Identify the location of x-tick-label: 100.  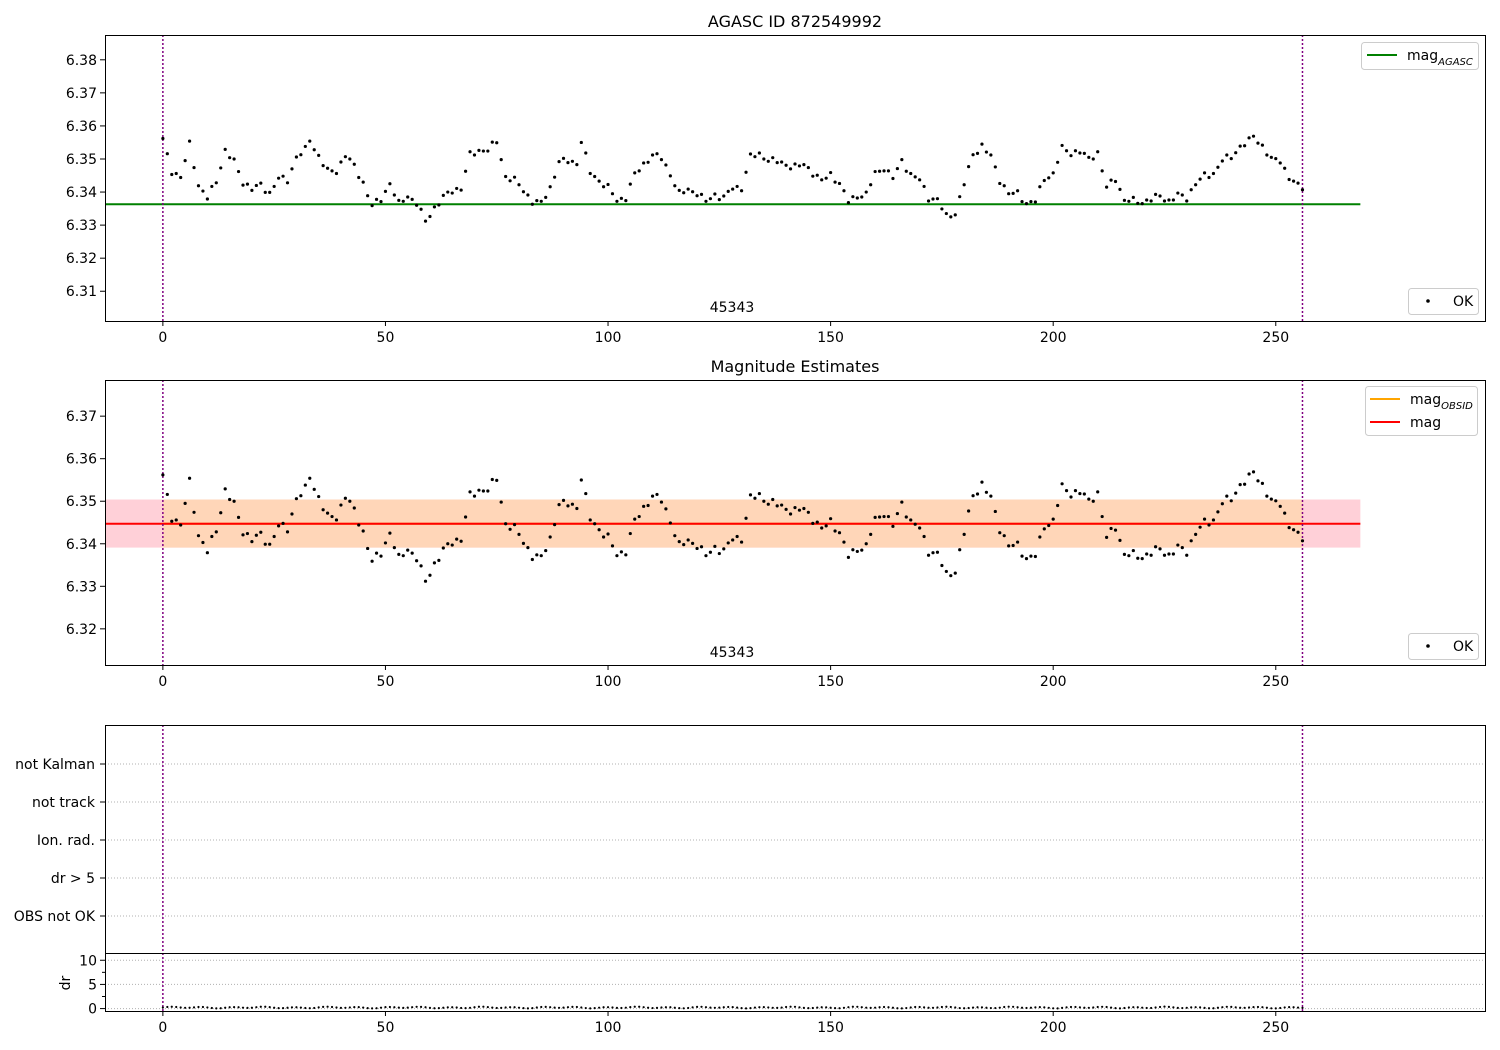
(608, 1028).